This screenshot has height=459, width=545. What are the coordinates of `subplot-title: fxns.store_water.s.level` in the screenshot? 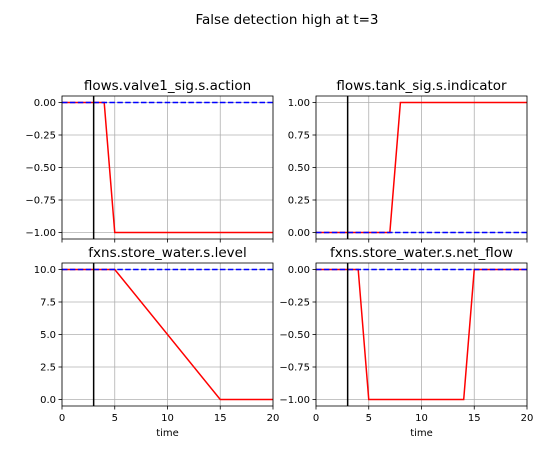 It's located at (167, 253).